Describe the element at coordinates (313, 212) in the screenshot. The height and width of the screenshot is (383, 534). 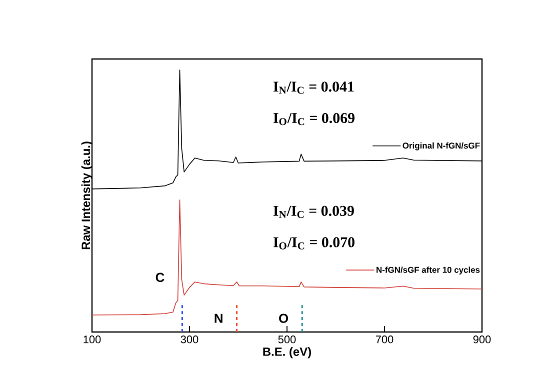
I see `annotation: I$_{N}$/I$_{C}$ = 0.039` at that location.